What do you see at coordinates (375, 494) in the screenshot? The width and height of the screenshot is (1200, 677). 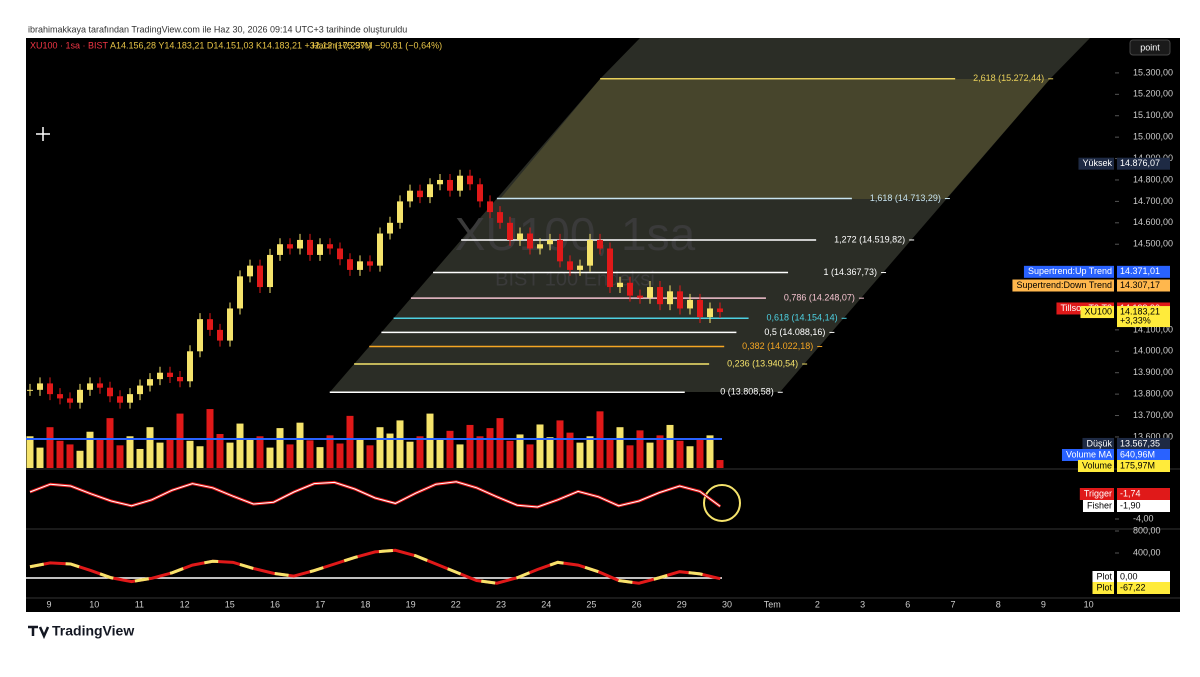 I see `fisher-line` at bounding box center [375, 494].